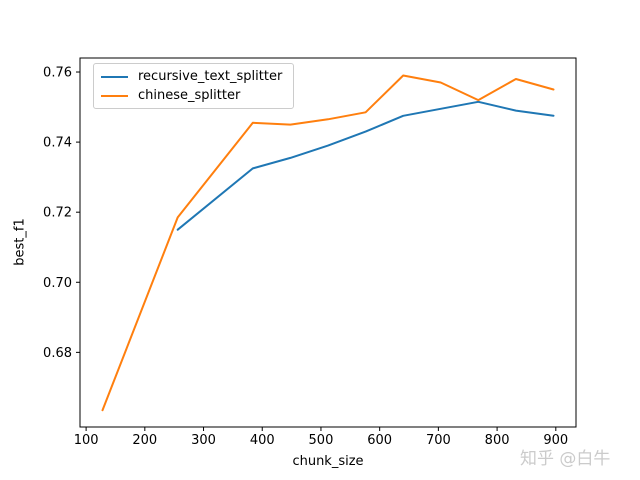 The image size is (640, 480). I want to click on x-tick-label: 700, so click(438, 440).